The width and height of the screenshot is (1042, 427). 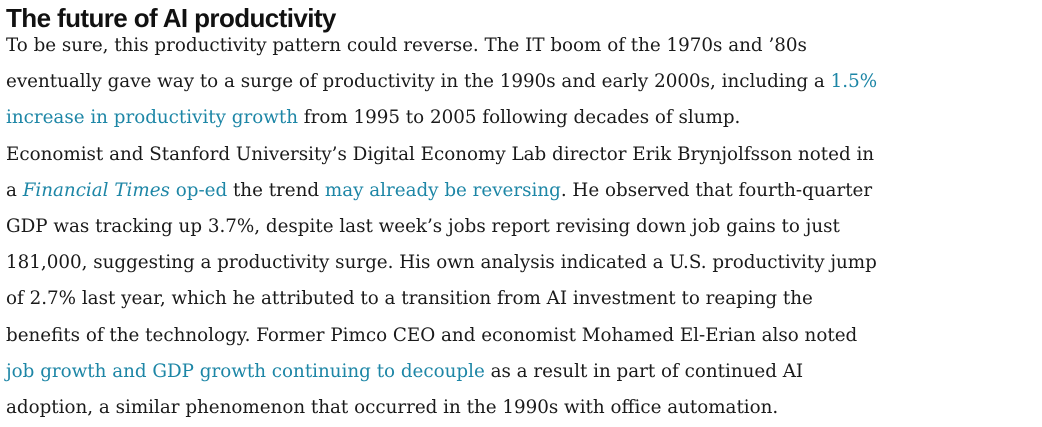 I want to click on section-heading: The future of AI productivity, so click(x=171, y=18).